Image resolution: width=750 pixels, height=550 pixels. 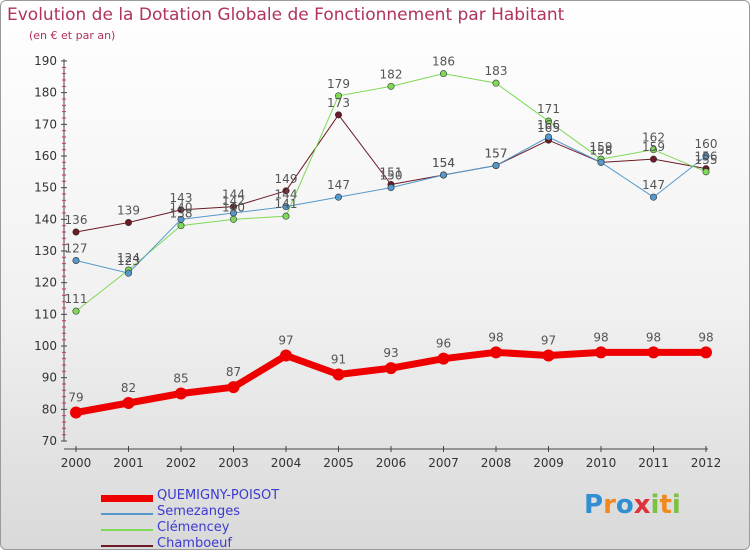 I want to click on y-tick-label: 160, so click(x=45, y=156).